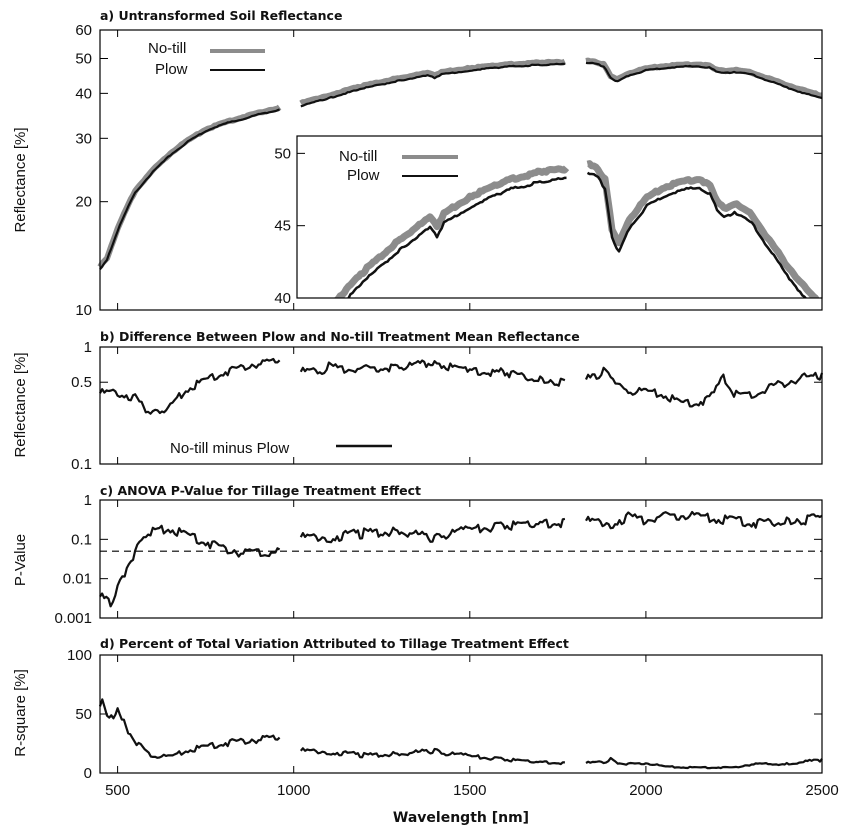  What do you see at coordinates (821, 790) in the screenshot?
I see `x-tick-label: 2500` at bounding box center [821, 790].